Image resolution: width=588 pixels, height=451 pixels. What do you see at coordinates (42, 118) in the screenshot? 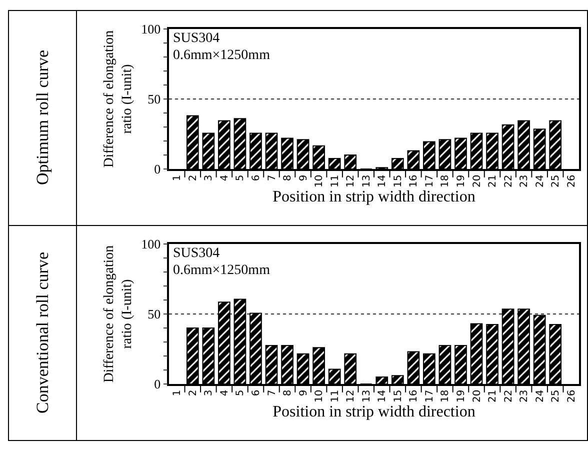
I see `text: Optimum roll curve` at bounding box center [42, 118].